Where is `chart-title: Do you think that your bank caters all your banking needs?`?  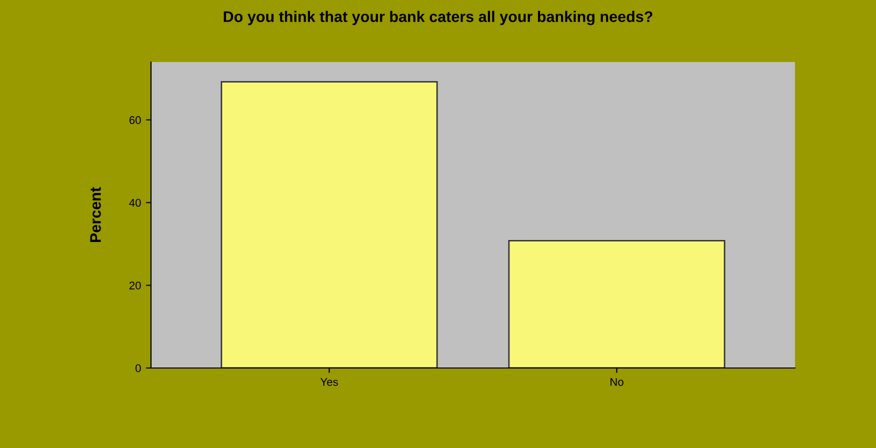 chart-title: Do you think that your bank caters all your banking needs? is located at coordinates (438, 18).